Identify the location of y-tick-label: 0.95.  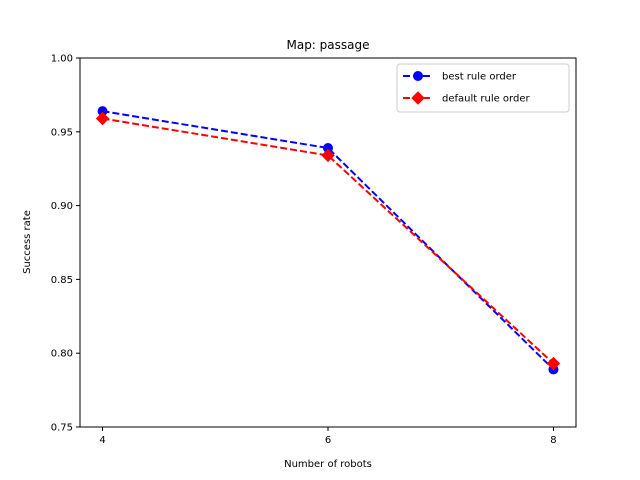
(62, 132).